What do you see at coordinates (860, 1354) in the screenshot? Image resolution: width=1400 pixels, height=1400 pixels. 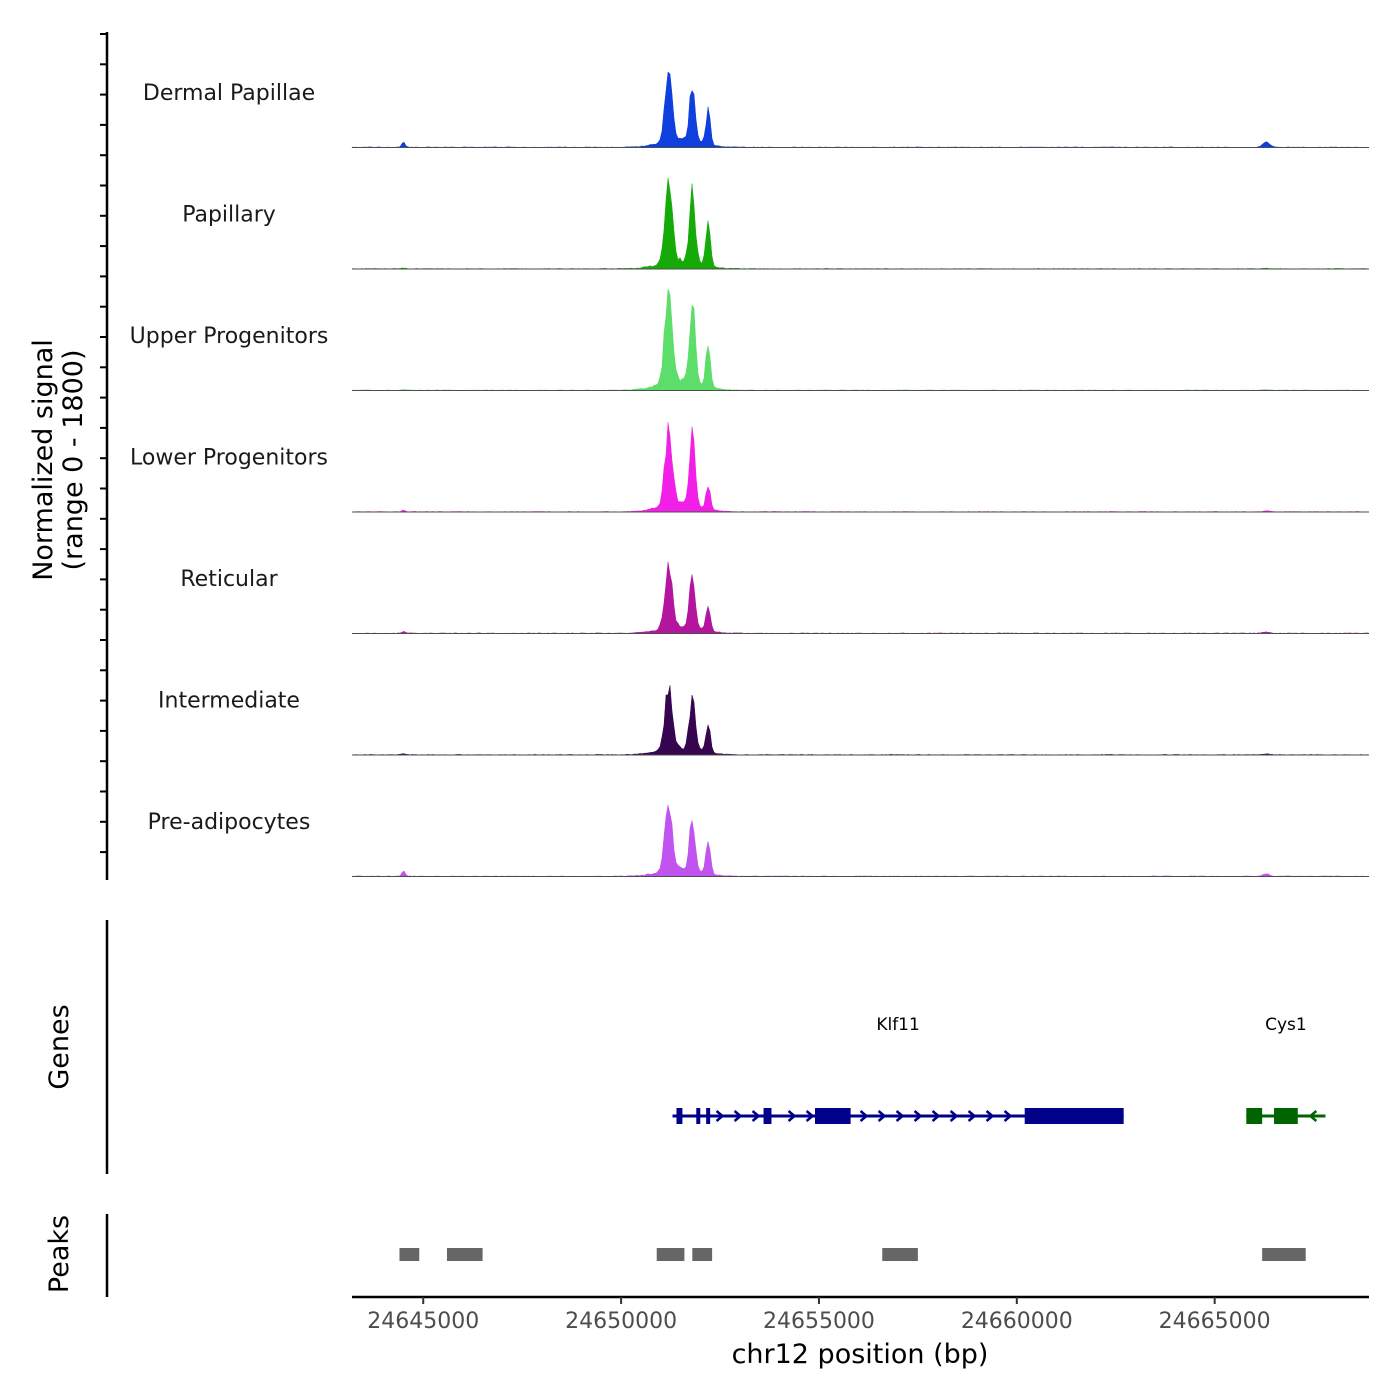 I see `x-axis-title: chr12 position (bp)` at bounding box center [860, 1354].